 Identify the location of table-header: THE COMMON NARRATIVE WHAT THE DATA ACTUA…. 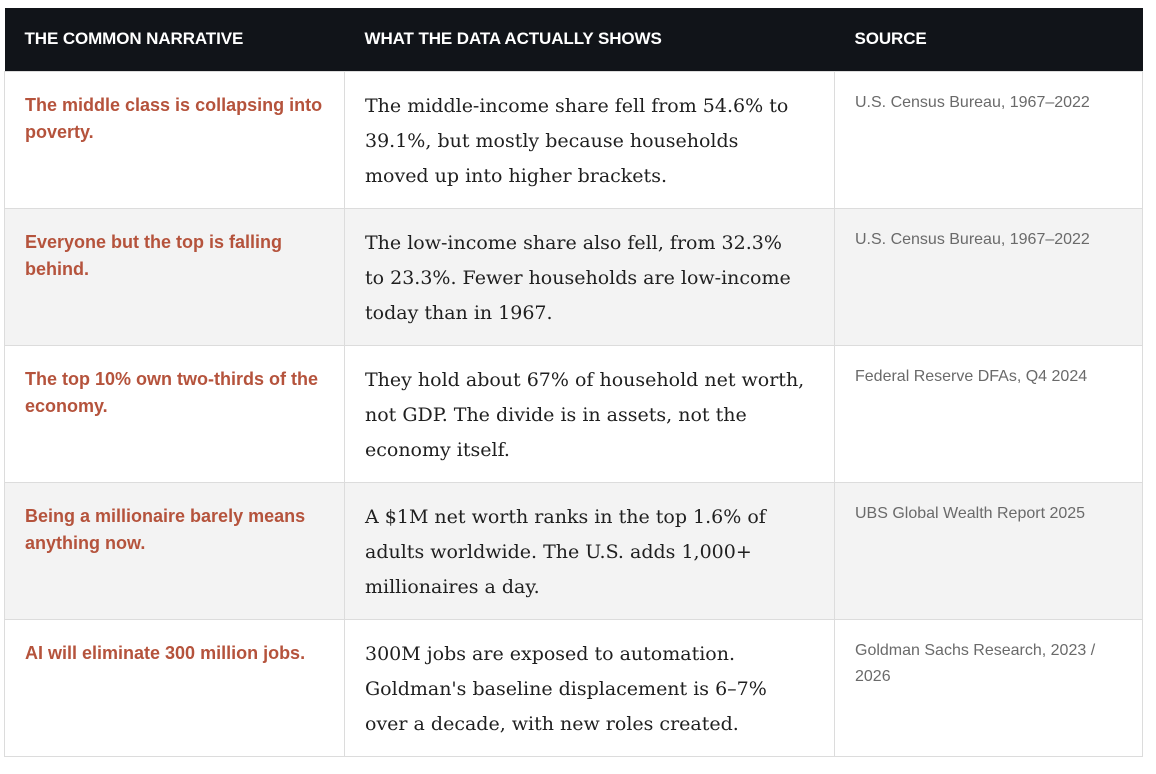
(573, 39).